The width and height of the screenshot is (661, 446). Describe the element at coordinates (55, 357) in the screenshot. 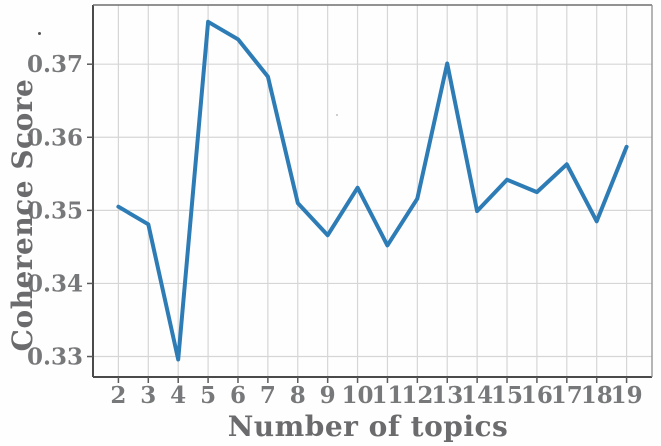

I see `y-tick-label: 0.33` at that location.